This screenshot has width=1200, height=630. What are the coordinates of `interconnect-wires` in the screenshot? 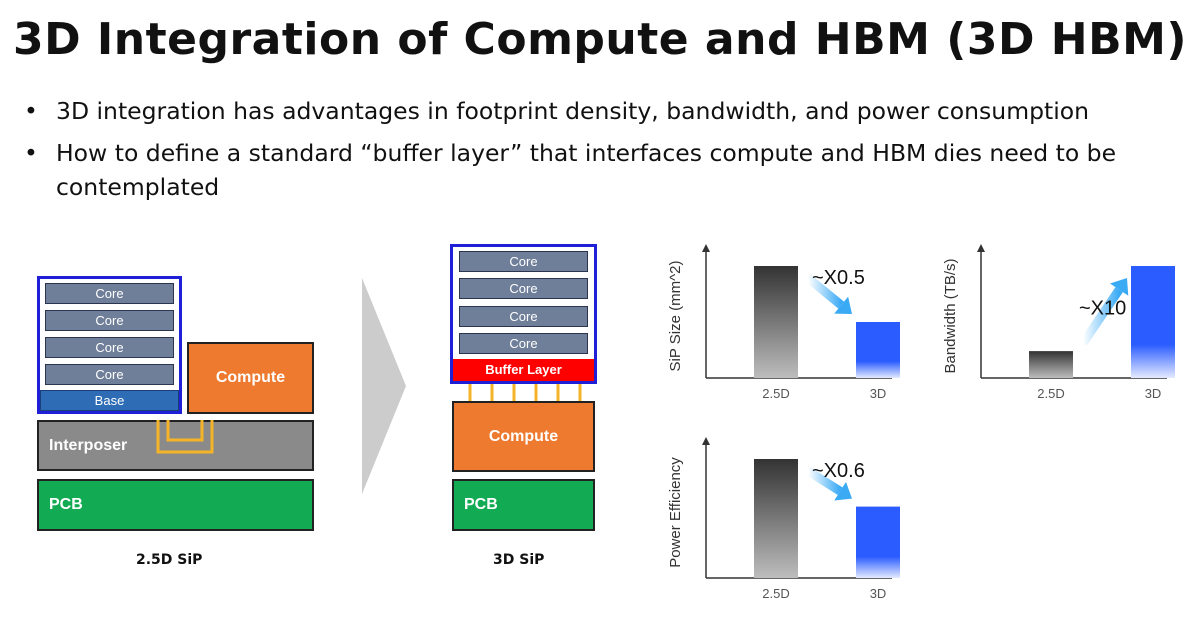 It's located at (185, 437).